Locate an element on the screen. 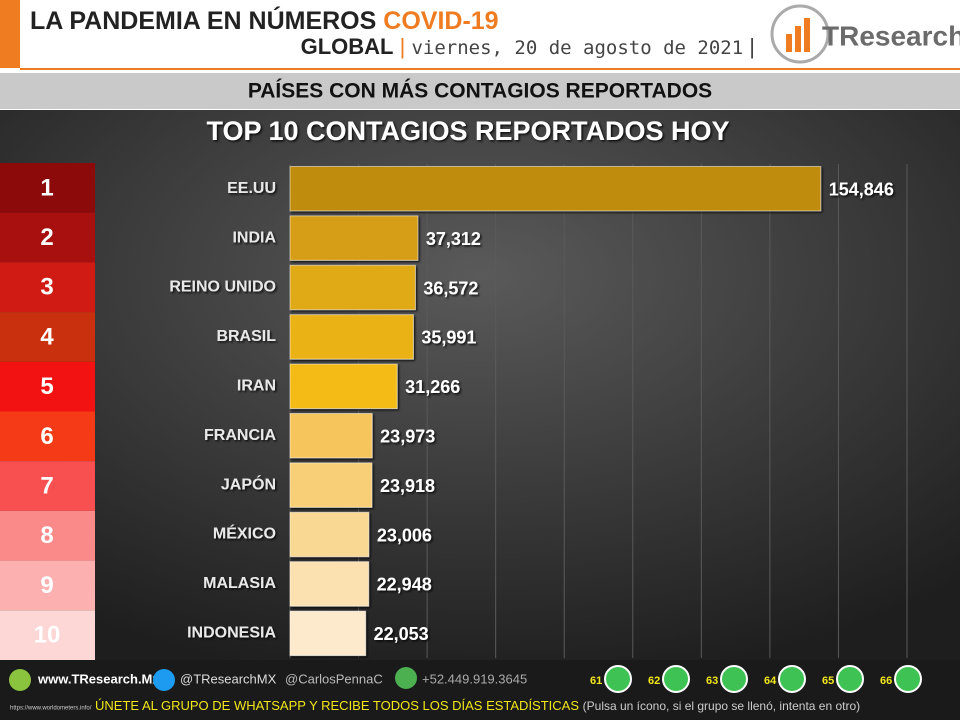 This screenshot has width=960, height=720. date: viernes, 20 de agosto de 2021 is located at coordinates (577, 48).